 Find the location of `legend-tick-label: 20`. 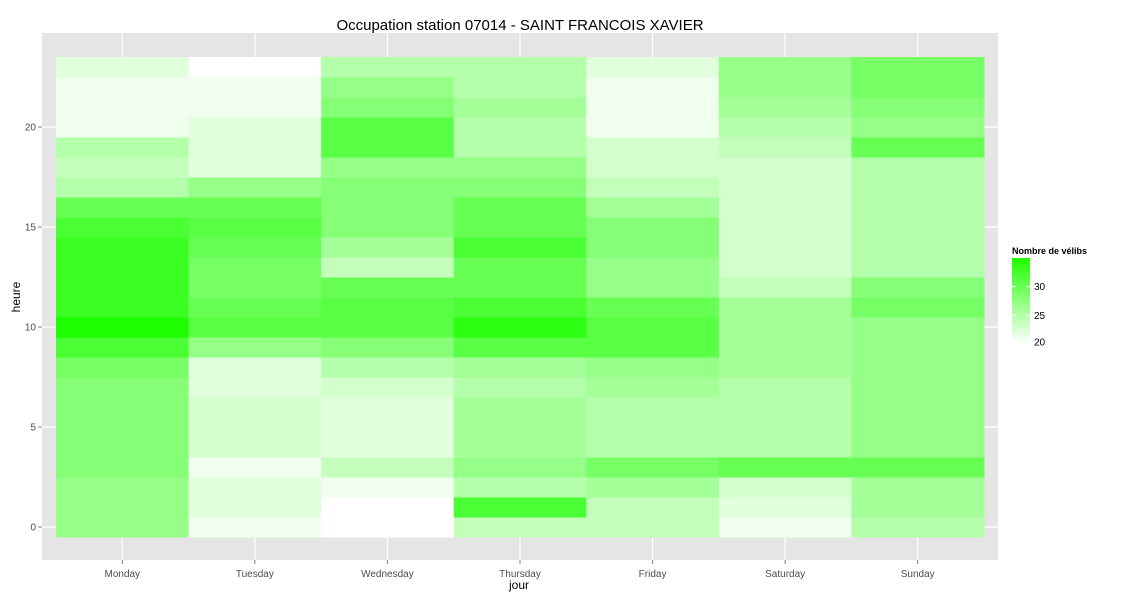

legend-tick-label: 20 is located at coordinates (1040, 343).